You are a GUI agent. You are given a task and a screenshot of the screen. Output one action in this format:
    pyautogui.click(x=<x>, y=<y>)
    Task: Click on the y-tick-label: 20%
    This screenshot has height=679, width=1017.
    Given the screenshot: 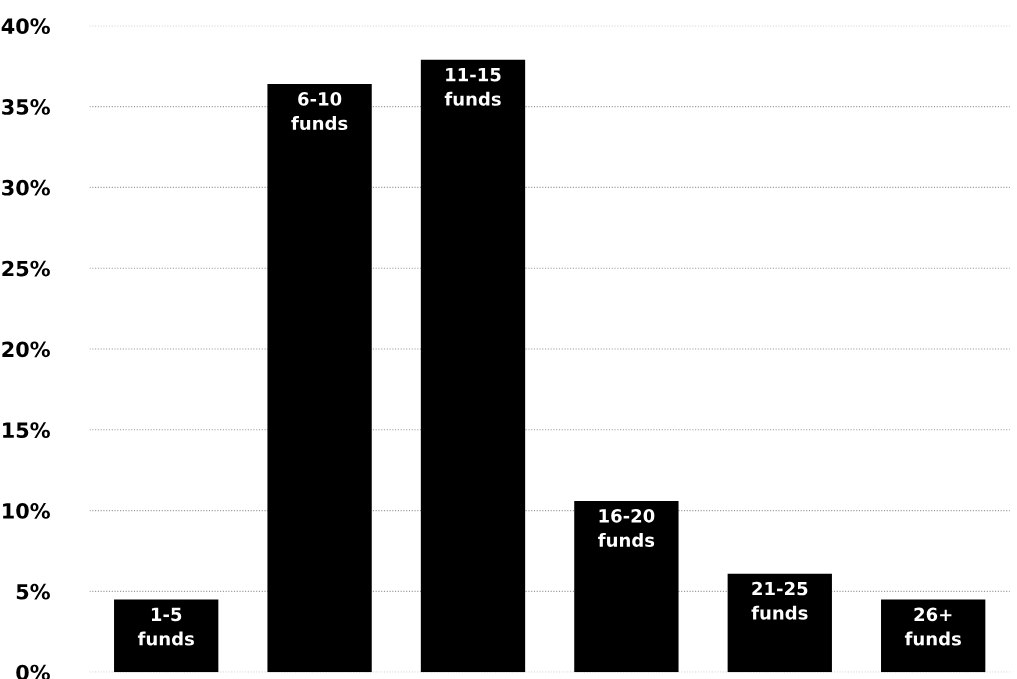 What is the action you would take?
    pyautogui.click(x=26, y=349)
    